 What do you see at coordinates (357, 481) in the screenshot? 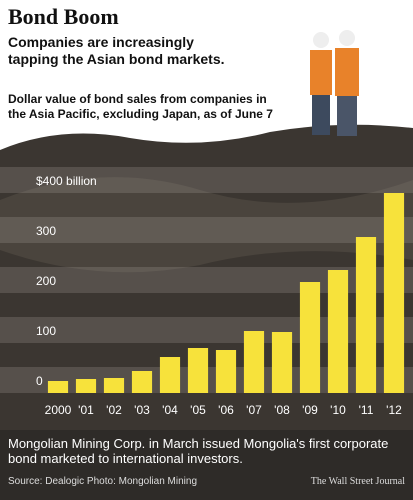
I see `publisher: The Wall Street Journal` at bounding box center [357, 481].